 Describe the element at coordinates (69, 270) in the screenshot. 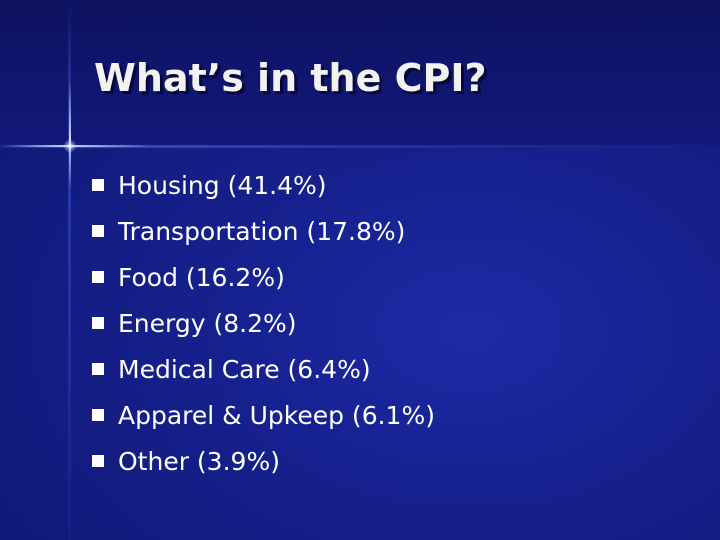

I see `vertical-accent-line` at that location.